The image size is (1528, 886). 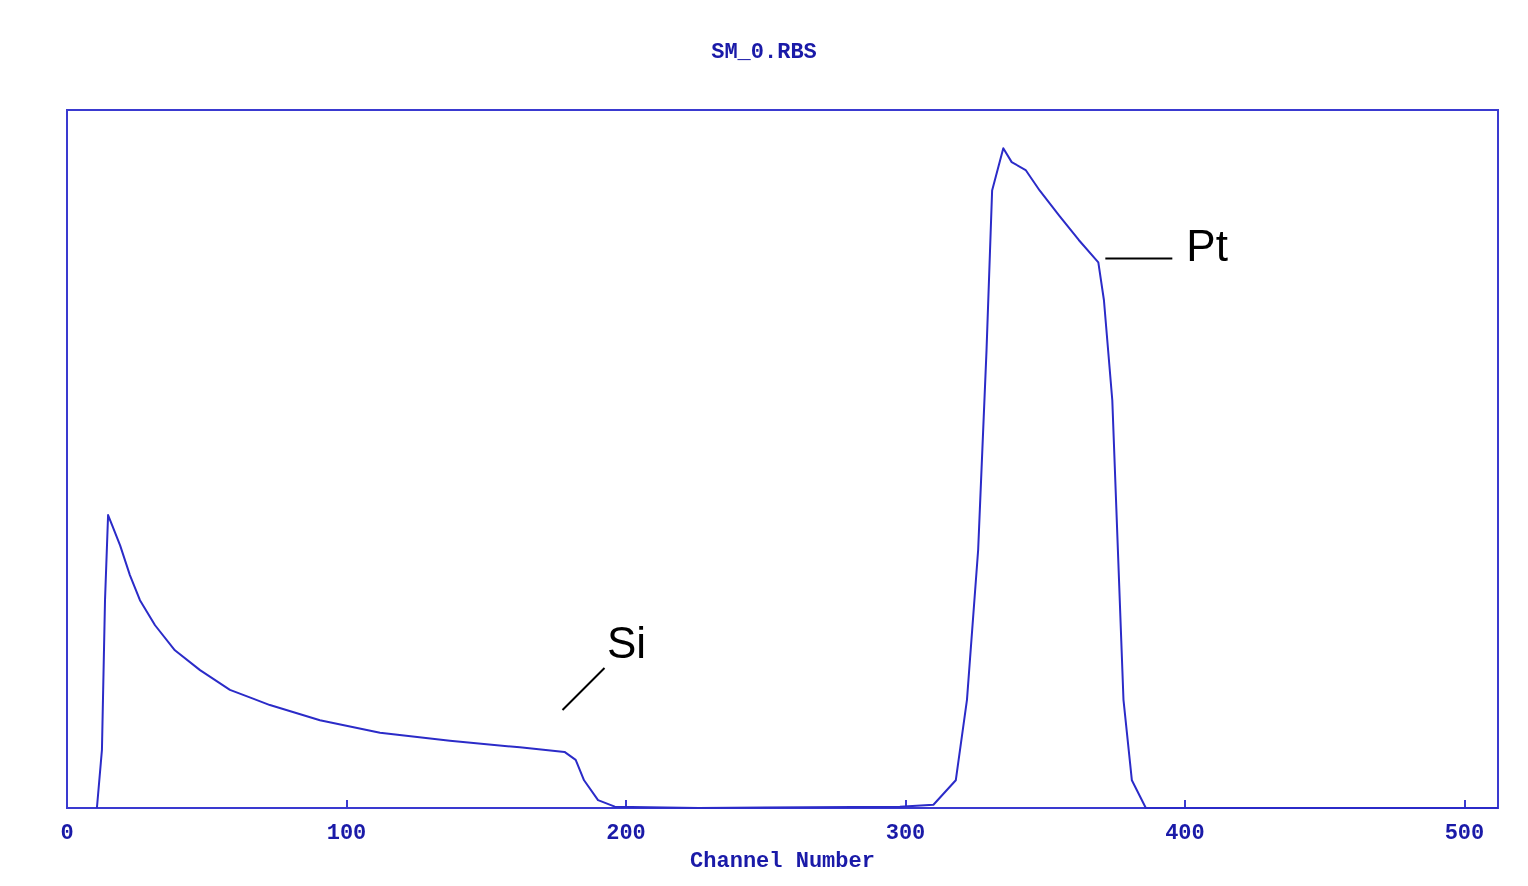 I want to click on annotation: Pt, so click(x=1207, y=245).